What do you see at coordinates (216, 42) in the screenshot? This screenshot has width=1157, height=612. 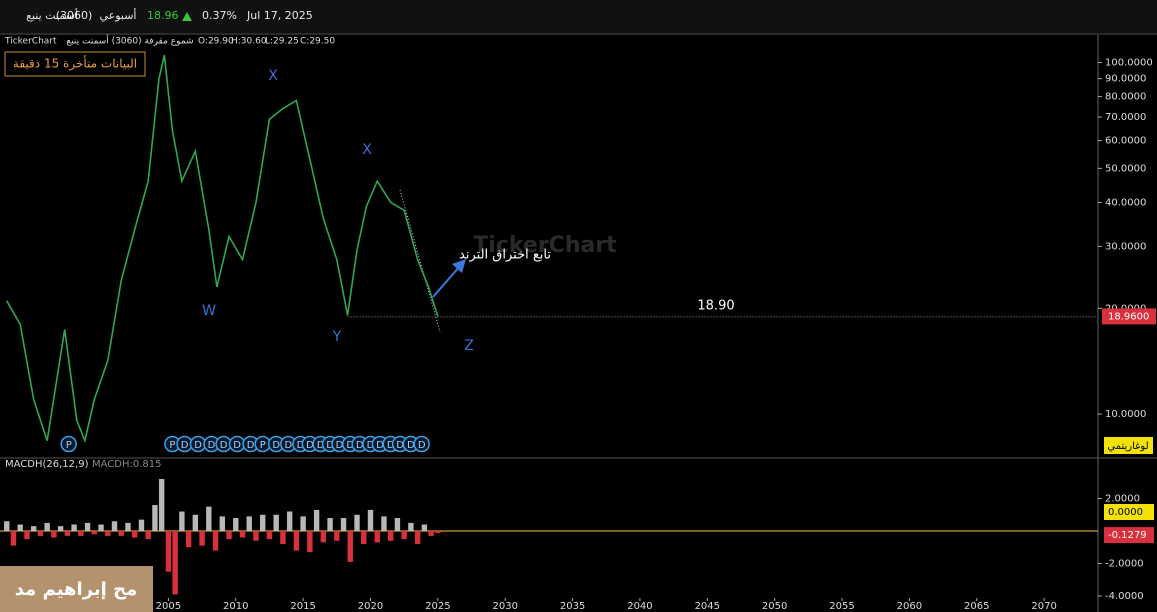 I see `open: O:29.90` at bounding box center [216, 42].